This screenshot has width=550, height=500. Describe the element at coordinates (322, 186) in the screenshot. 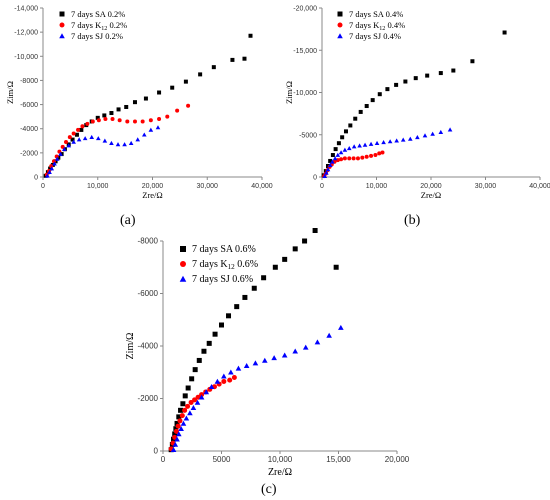

I see `x-tick-label-b-0: 0` at that location.